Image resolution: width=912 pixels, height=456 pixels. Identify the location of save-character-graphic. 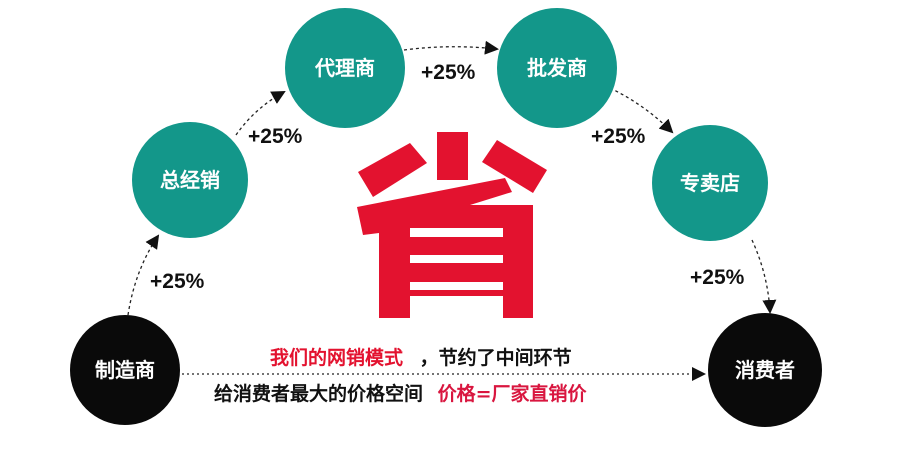
(452, 225).